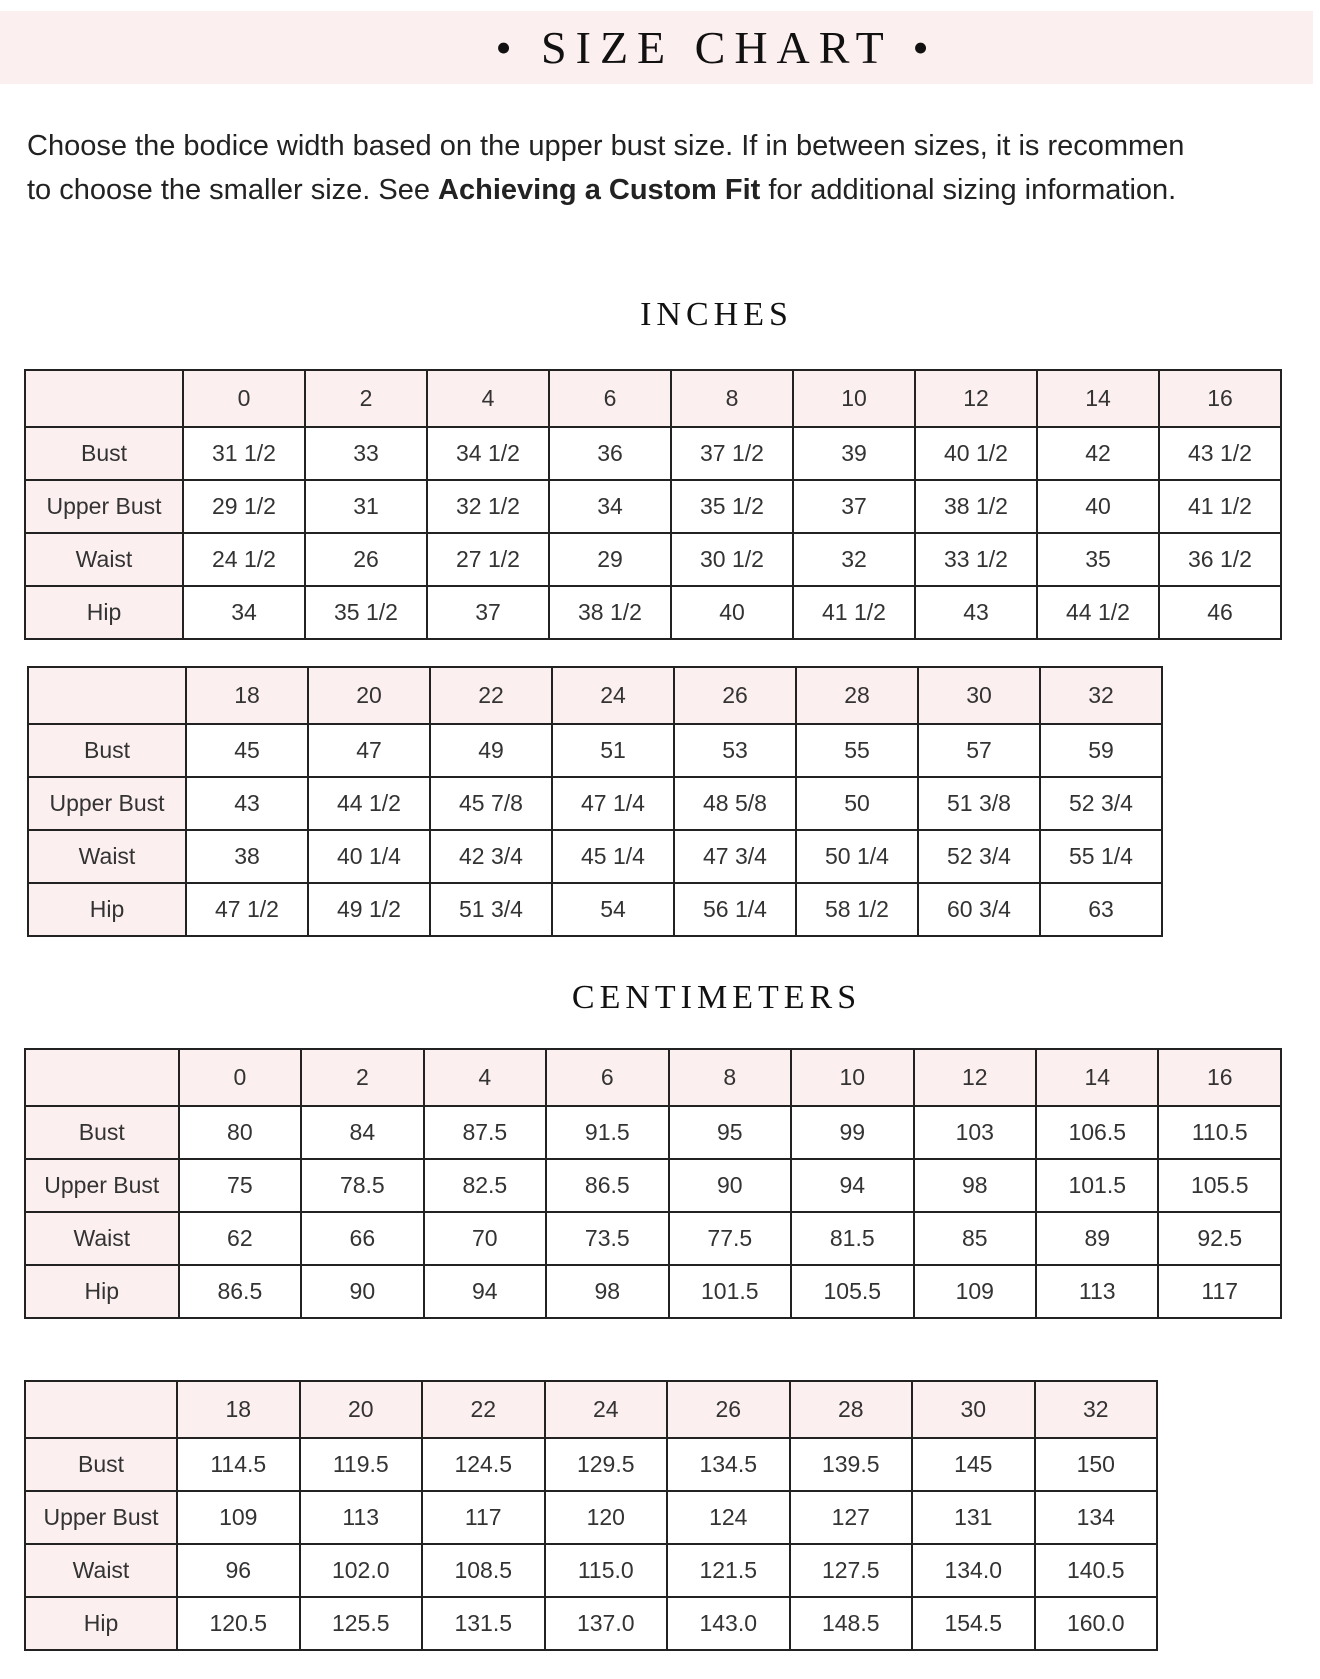 The width and height of the screenshot is (1320, 1679). What do you see at coordinates (1098, 612) in the screenshot?
I see `measurement-cell: 44 1/2` at bounding box center [1098, 612].